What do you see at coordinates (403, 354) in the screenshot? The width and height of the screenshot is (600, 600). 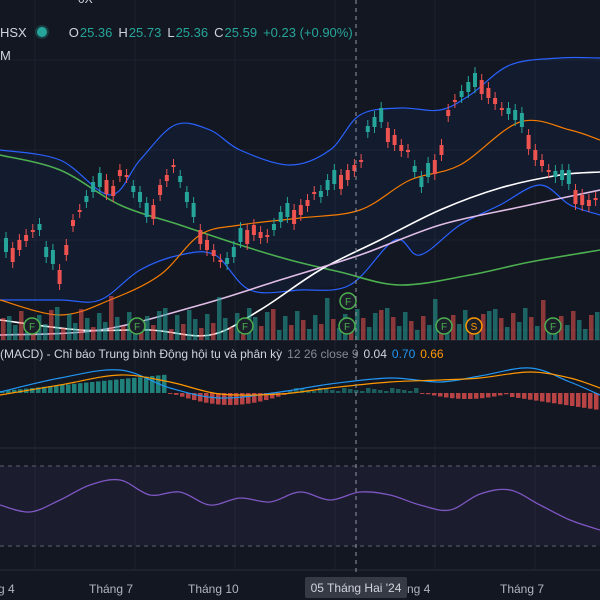 I see `macd-value-line: 0.70` at bounding box center [403, 354].